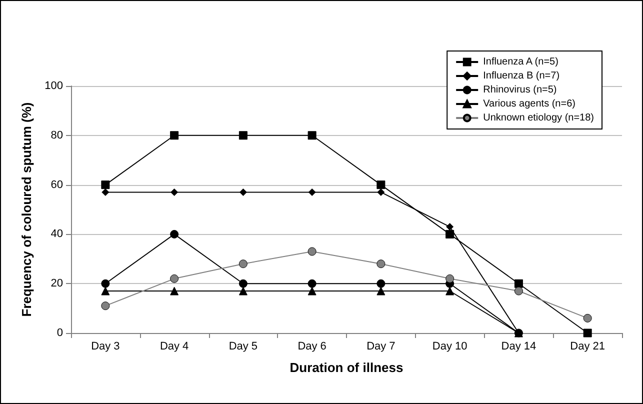 The image size is (643, 404). I want to click on y-tick-label: 20, so click(56, 284).